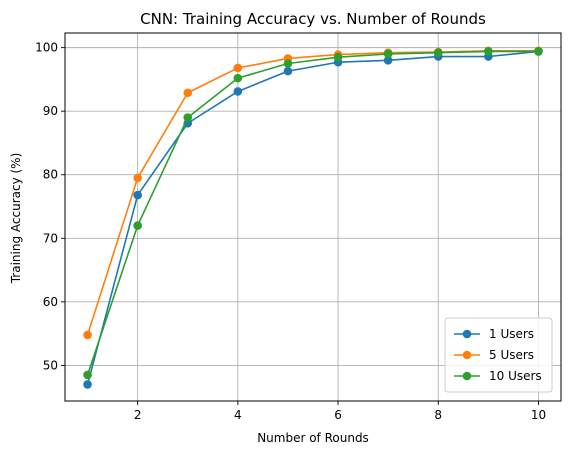 This screenshot has width=571, height=455. What do you see at coordinates (46, 48) in the screenshot?
I see `y-tick-label: 100` at bounding box center [46, 48].